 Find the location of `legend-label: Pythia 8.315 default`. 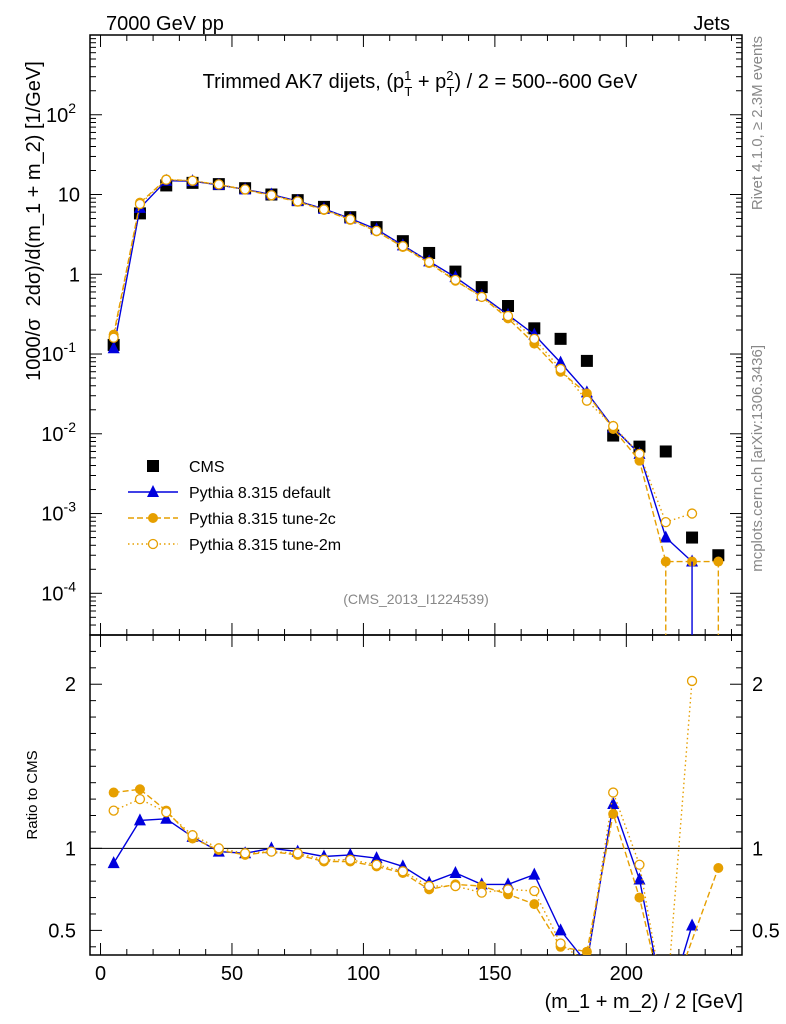

legend-label: Pythia 8.315 default is located at coordinates (260, 493).